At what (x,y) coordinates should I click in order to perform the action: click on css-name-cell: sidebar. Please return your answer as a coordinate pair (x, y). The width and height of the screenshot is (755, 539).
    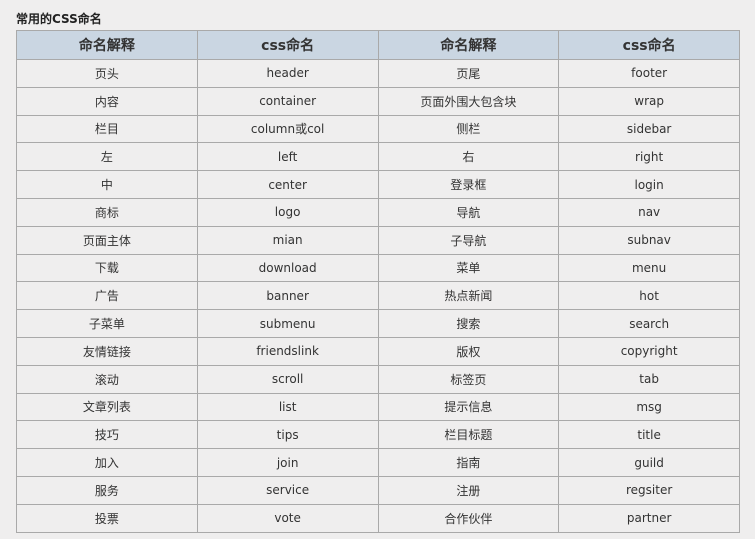
    Looking at the image, I should click on (649, 129).